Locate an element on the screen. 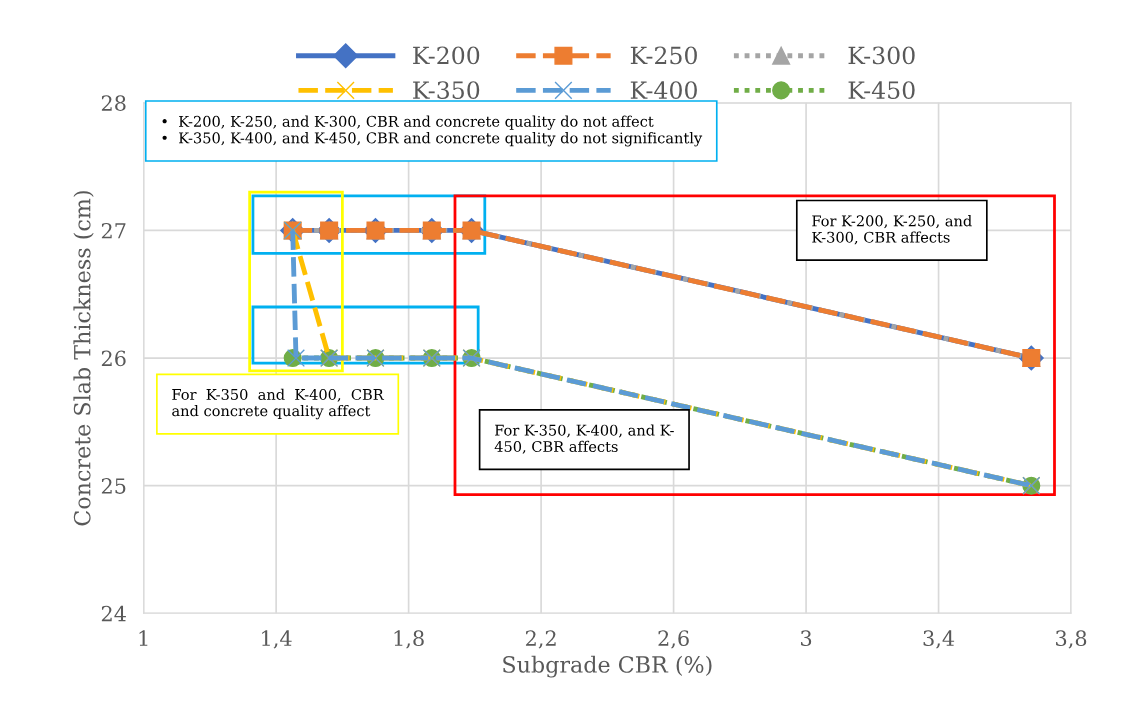 The image size is (1131, 709). y-tick-label: 26 is located at coordinates (113, 358).